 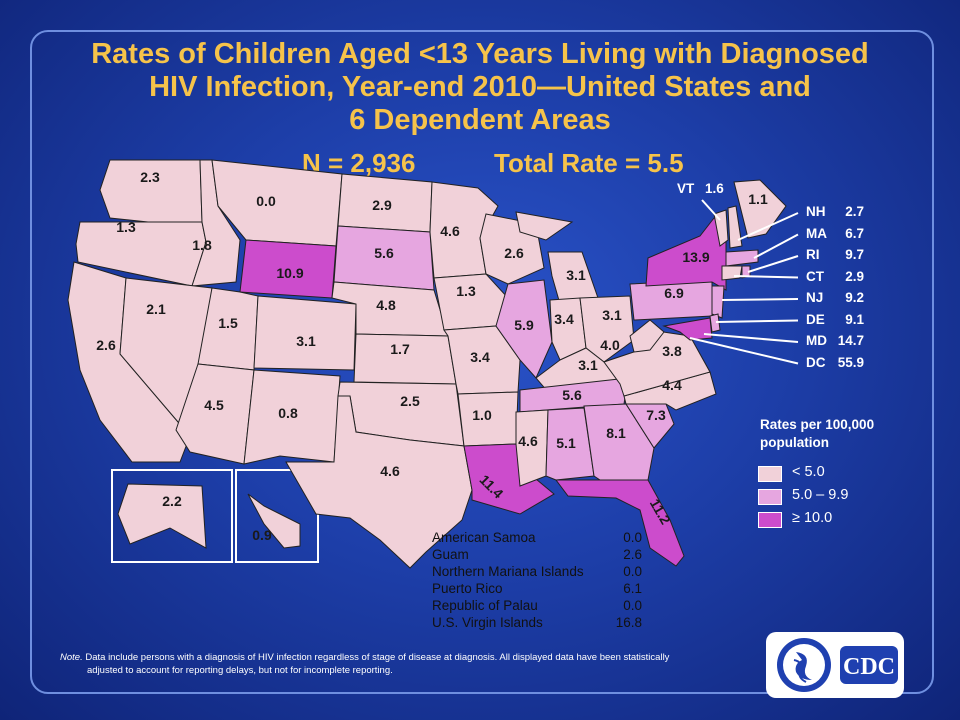 I want to click on state-rate-mo: 3.4, so click(x=480, y=357).